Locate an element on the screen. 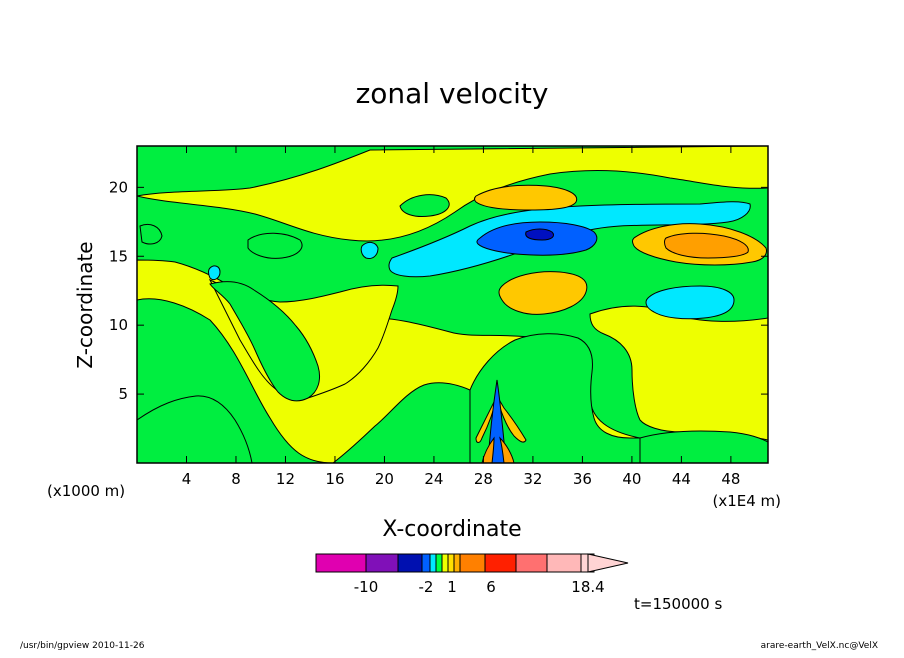 The height and width of the screenshot is (658, 904). y-tick-label: 10 is located at coordinates (118, 325).